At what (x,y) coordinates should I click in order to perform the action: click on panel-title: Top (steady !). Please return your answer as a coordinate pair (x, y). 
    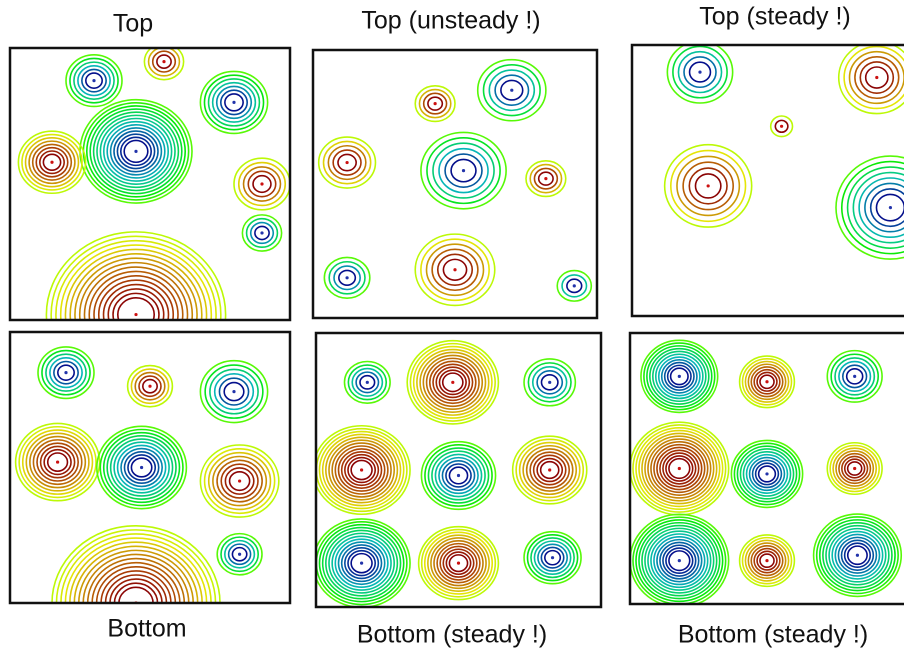
    Looking at the image, I should click on (774, 17).